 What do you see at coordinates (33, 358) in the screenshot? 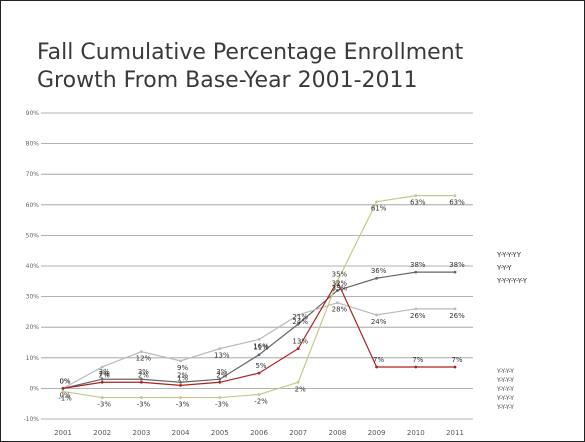
I see `y-tick-label: 10%` at bounding box center [33, 358].